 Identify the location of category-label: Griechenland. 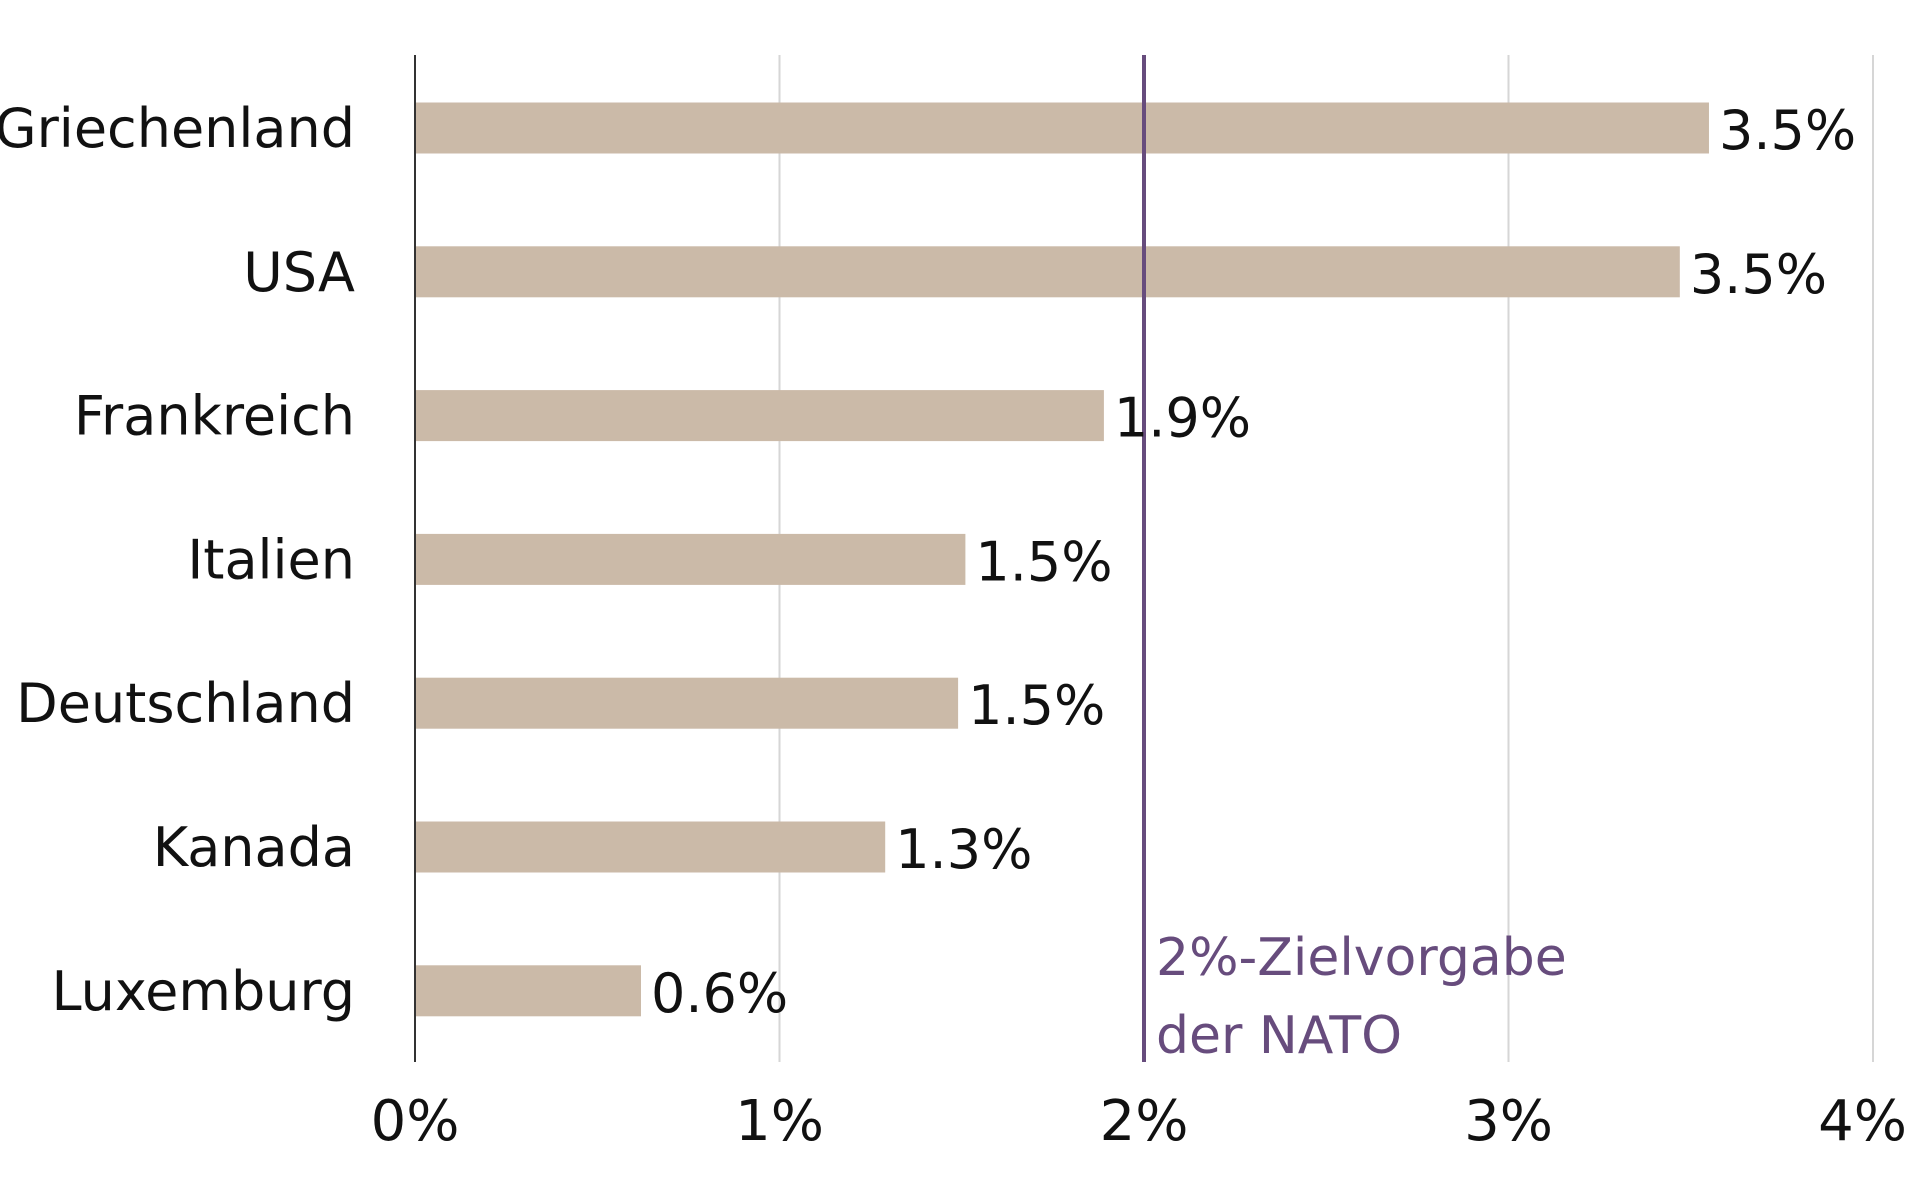
(177, 128).